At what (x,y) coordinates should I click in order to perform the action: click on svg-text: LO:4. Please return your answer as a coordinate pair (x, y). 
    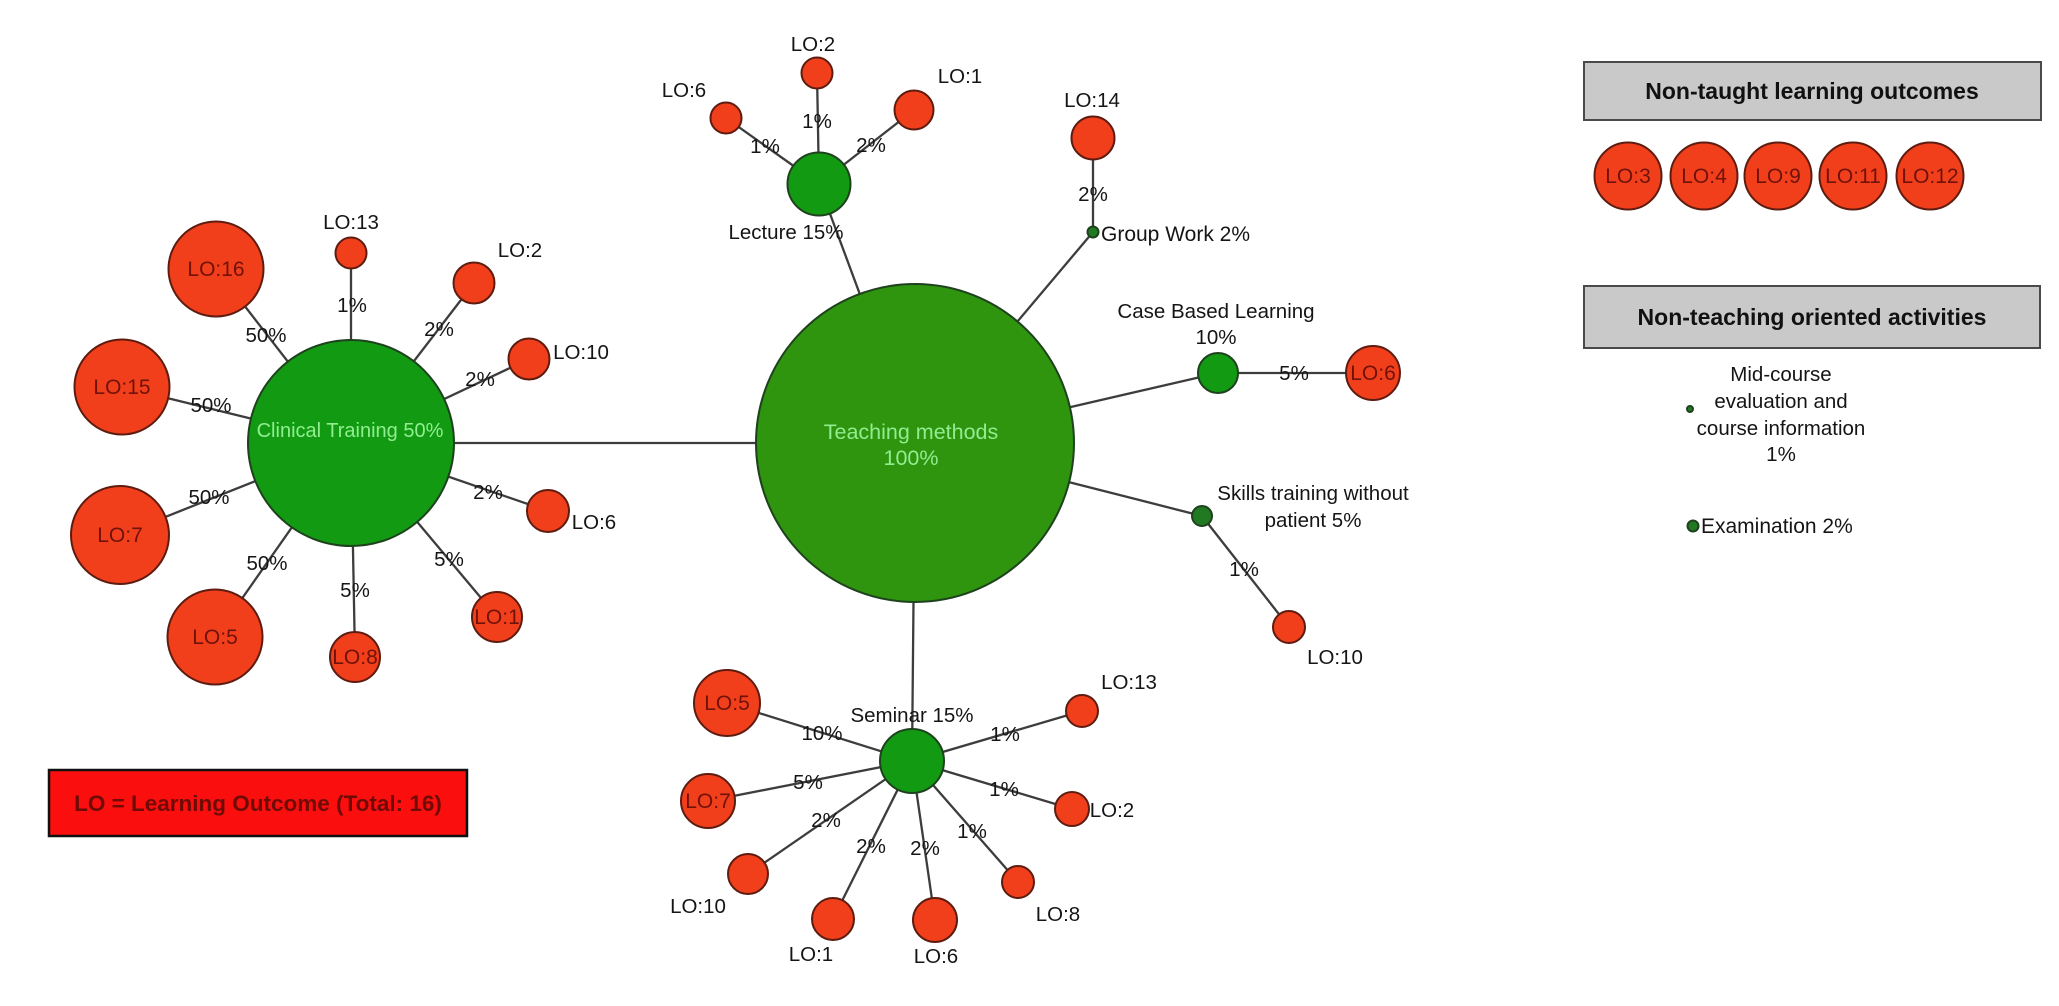
    Looking at the image, I should click on (1704, 176).